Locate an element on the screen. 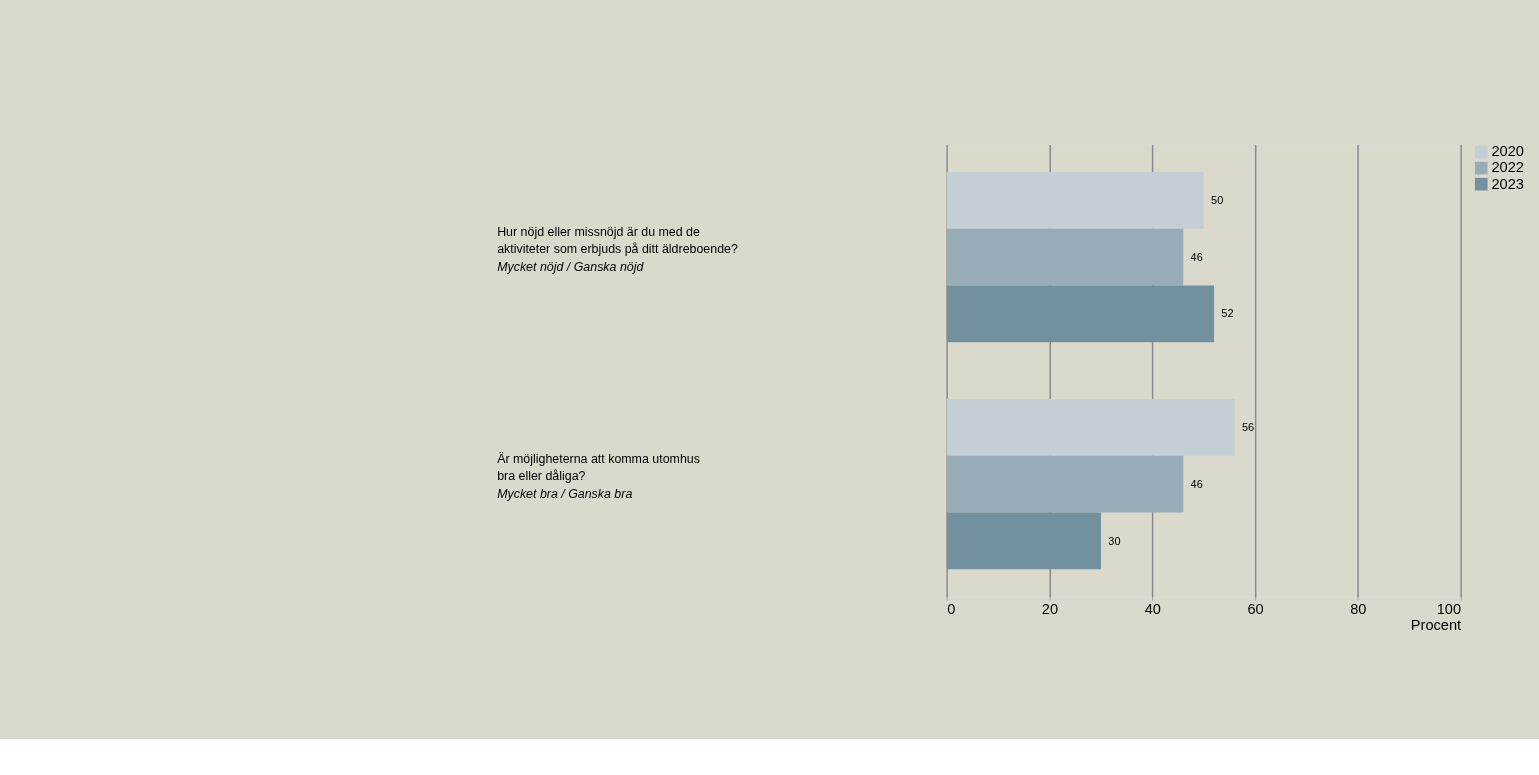 The image size is (1539, 775). x-tick-label: 60 is located at coordinates (1255, 608).